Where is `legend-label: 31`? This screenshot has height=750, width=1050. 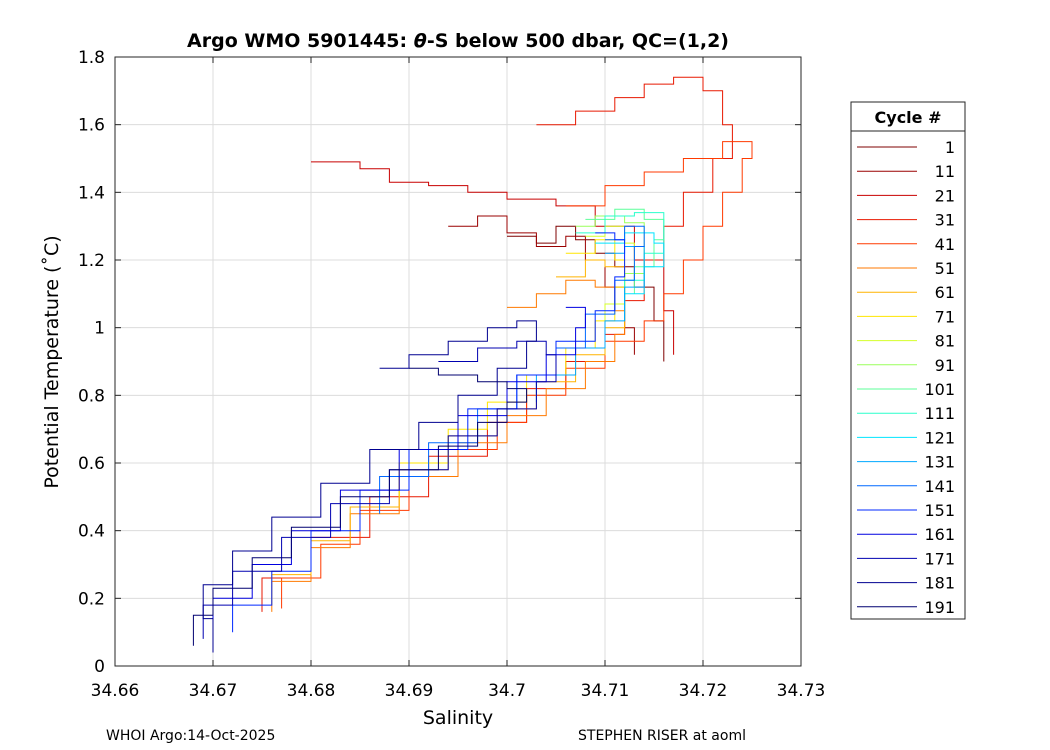
legend-label: 31 is located at coordinates (945, 220).